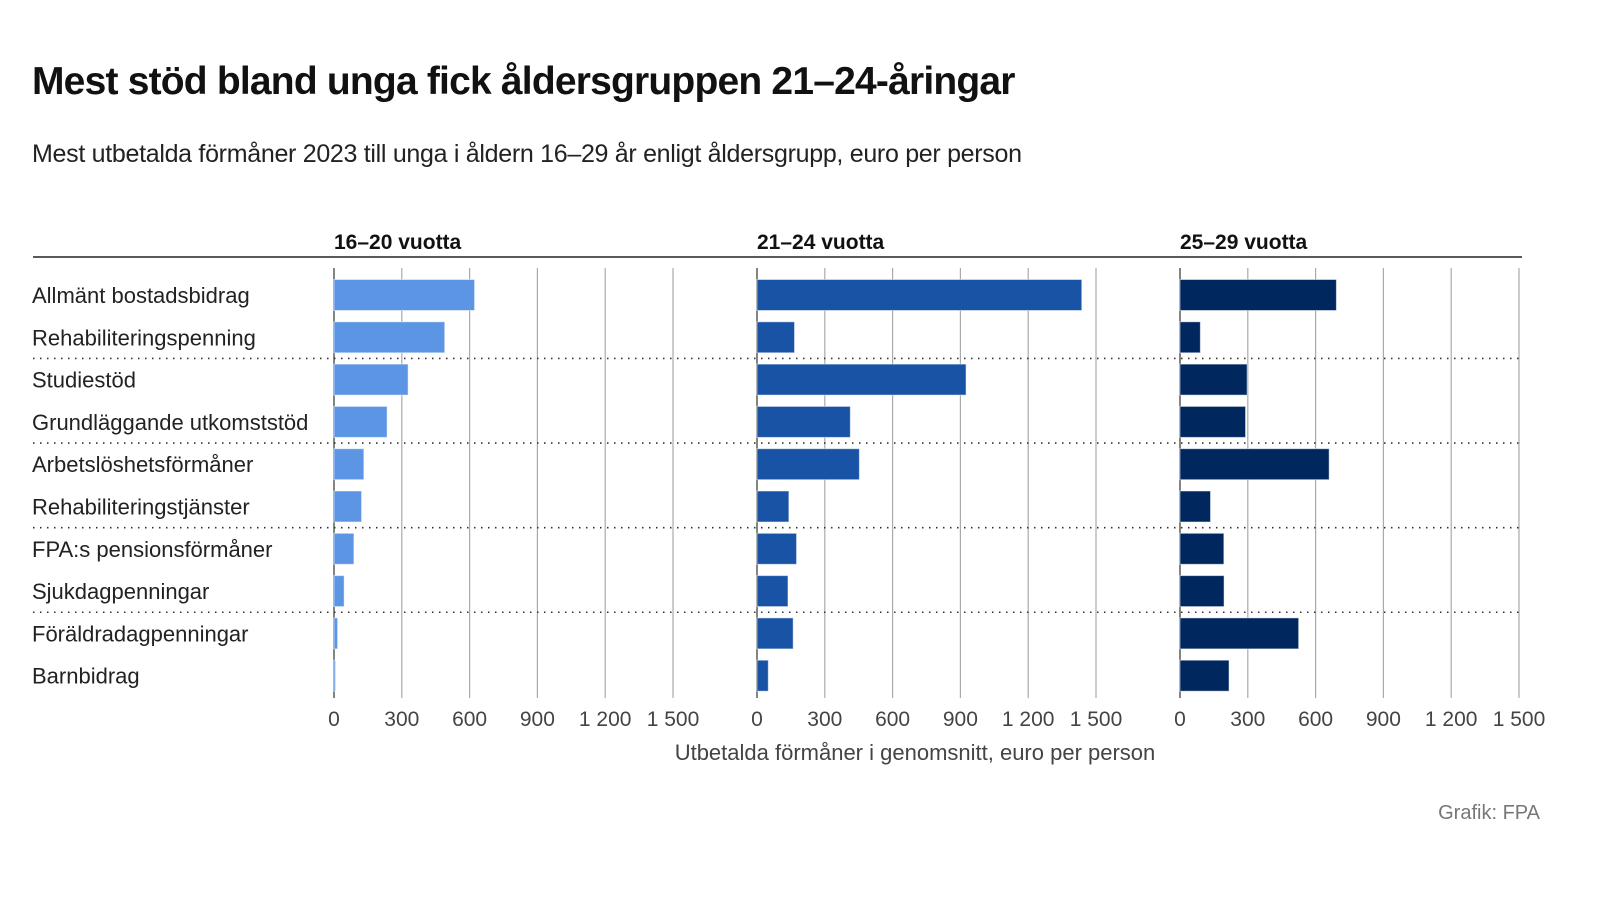 This screenshot has width=1600, height=900. What do you see at coordinates (120, 591) in the screenshot?
I see `category-label: Sjukdagpenningar` at bounding box center [120, 591].